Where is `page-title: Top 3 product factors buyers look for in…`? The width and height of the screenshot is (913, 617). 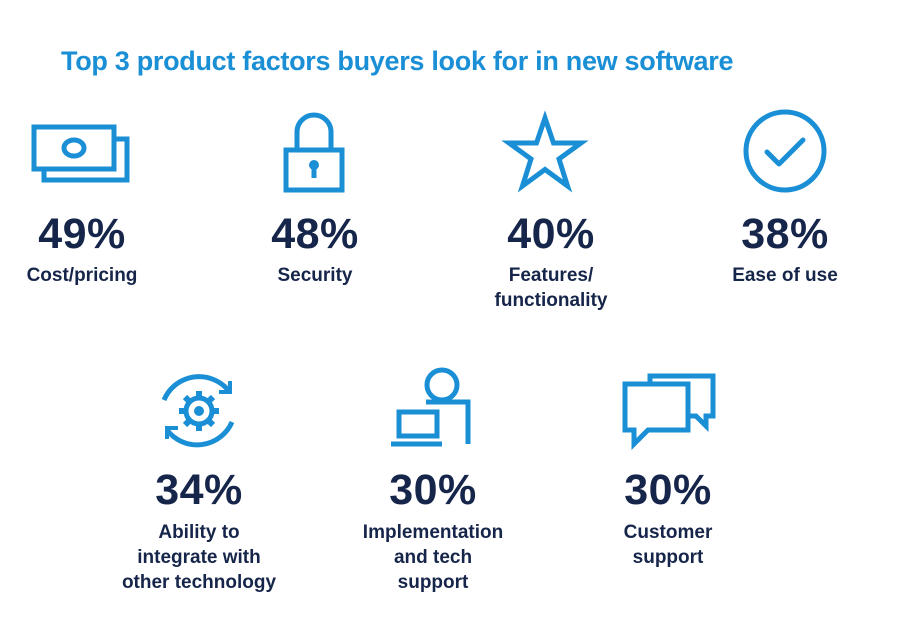
page-title: Top 3 product factors buyers look for in… is located at coordinates (397, 61).